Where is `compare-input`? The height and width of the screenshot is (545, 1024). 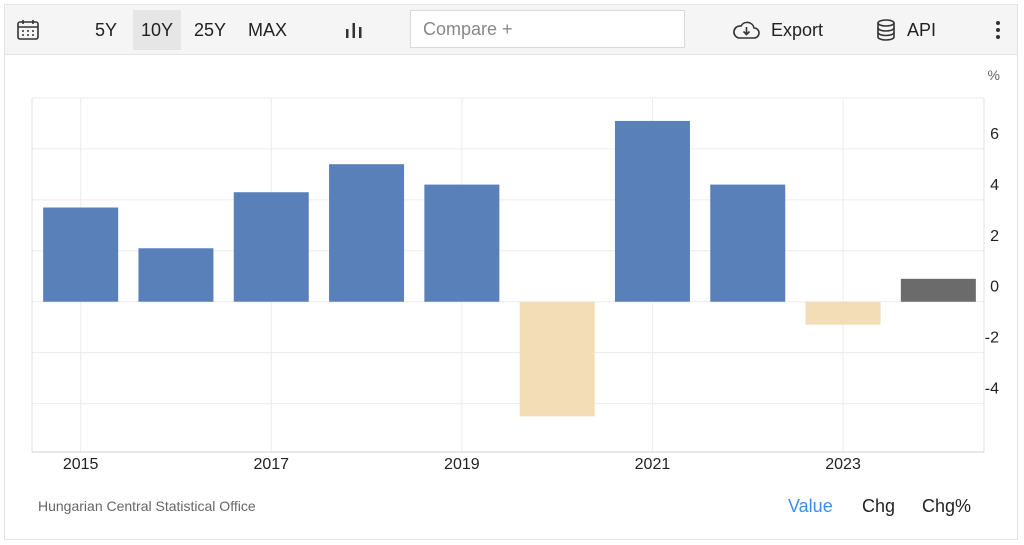 compare-input is located at coordinates (547, 29).